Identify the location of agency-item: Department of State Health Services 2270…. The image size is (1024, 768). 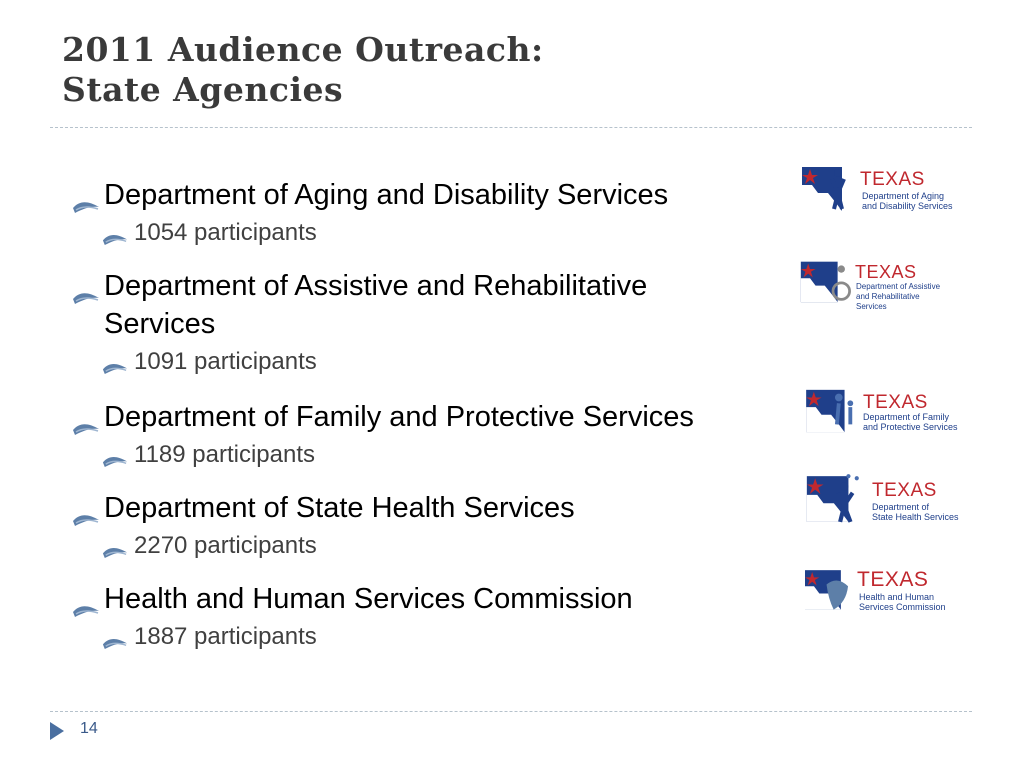
(437, 525).